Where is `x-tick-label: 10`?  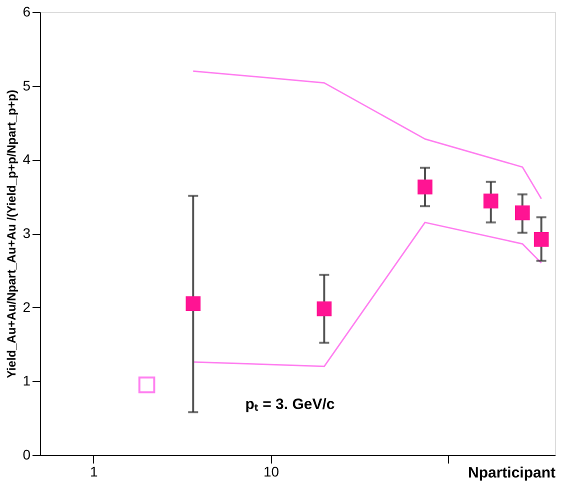
x-tick-label: 10 is located at coordinates (272, 472).